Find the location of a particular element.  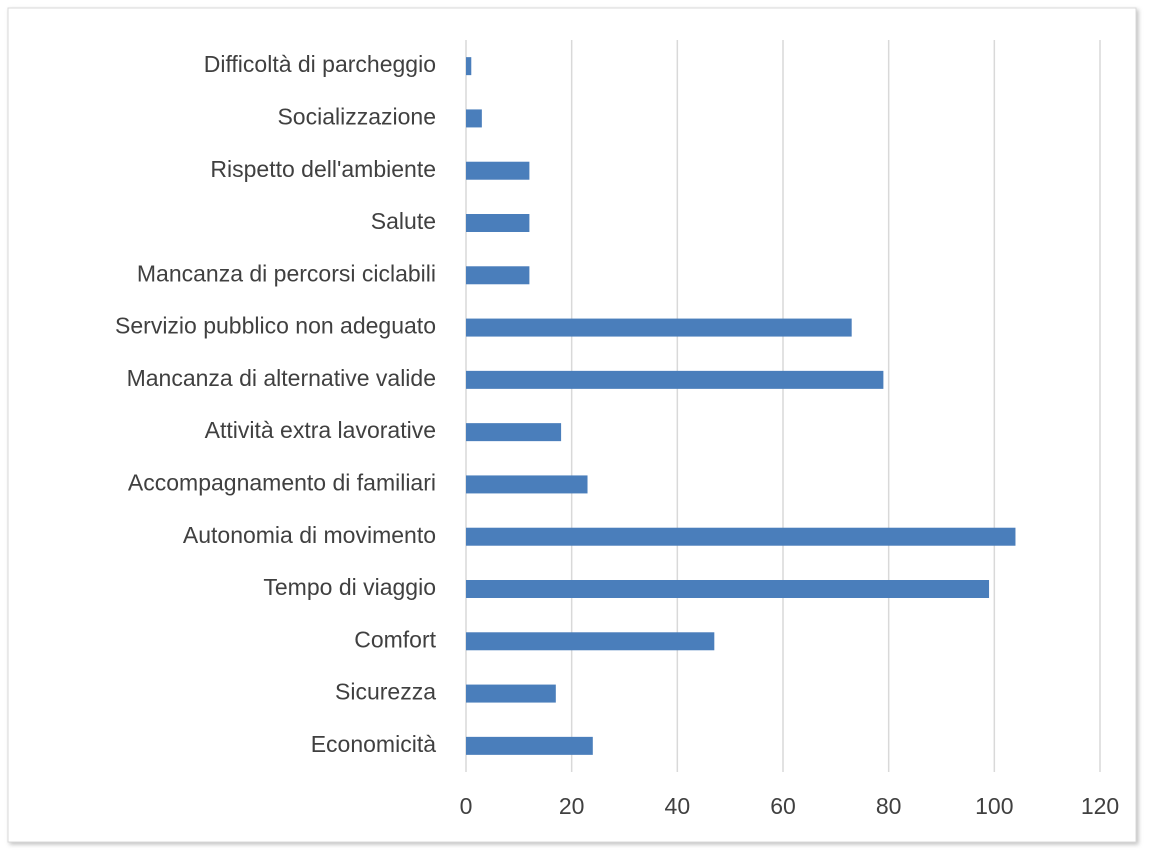

x-tick-label: 20 is located at coordinates (572, 806).